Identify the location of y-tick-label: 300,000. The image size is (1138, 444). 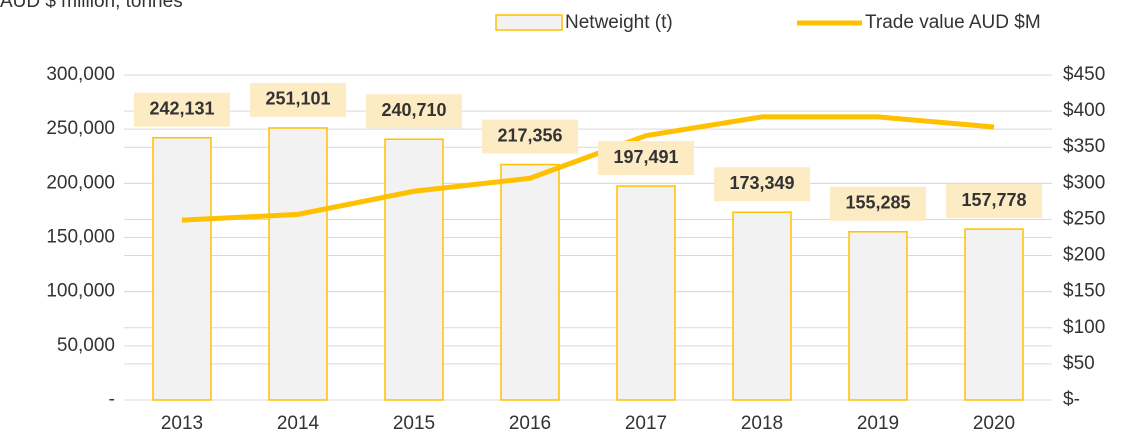
(80, 74).